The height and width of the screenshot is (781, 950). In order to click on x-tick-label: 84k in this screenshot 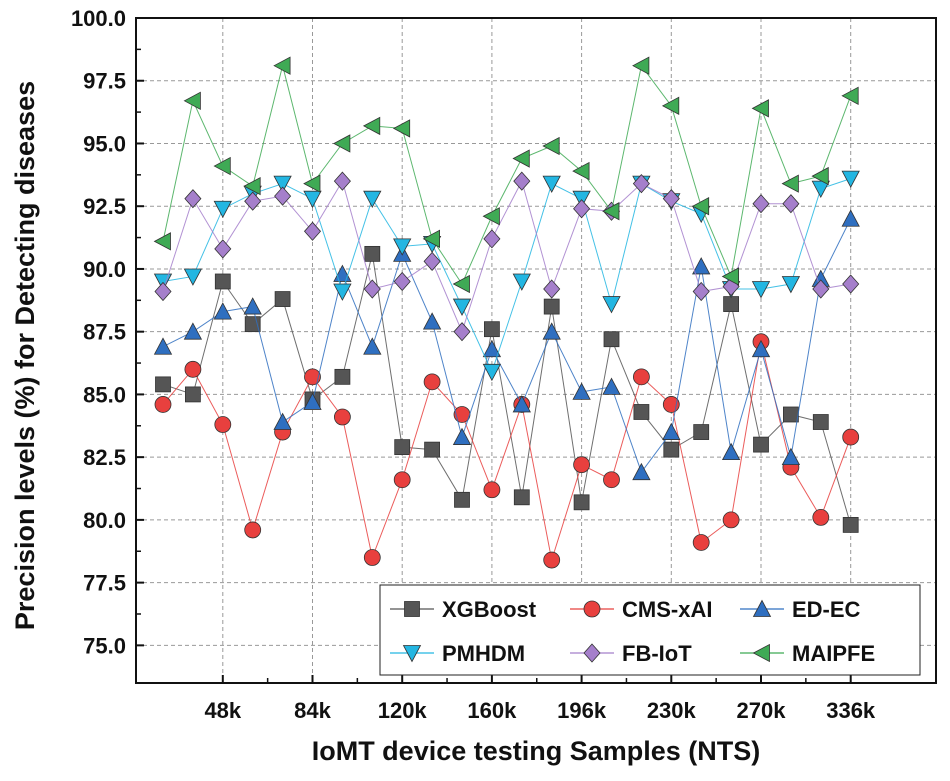, I will do `click(312, 710)`.